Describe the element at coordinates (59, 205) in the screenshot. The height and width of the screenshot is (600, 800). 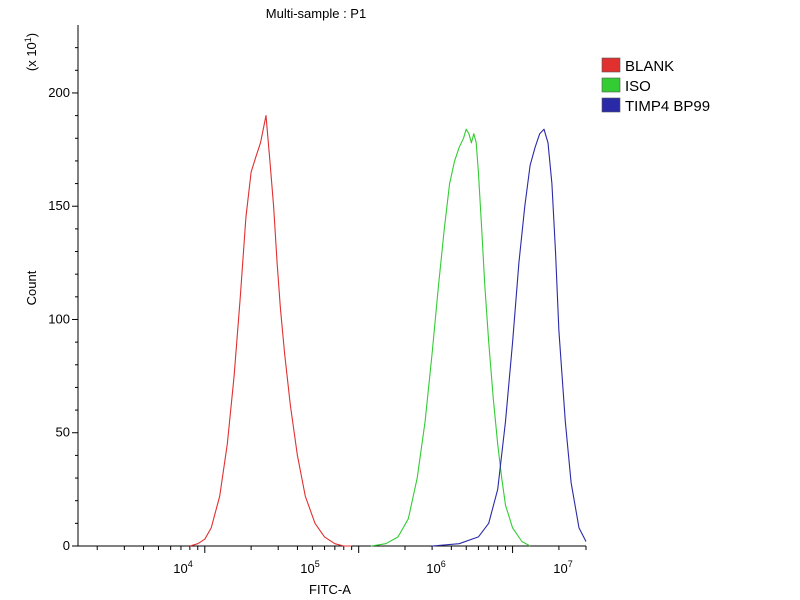
I see `y-tick-label: 150` at that location.